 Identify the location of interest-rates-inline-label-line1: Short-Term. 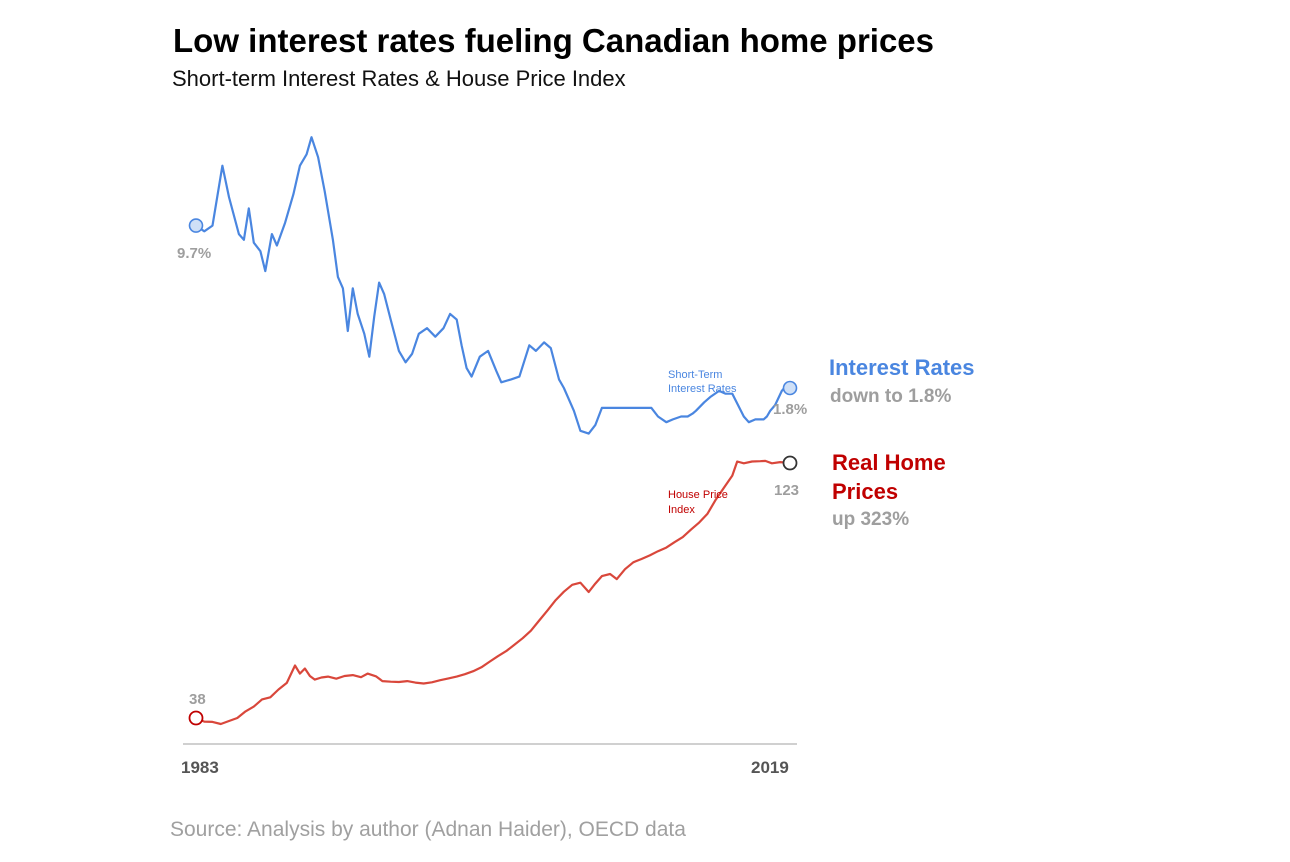
(695, 375).